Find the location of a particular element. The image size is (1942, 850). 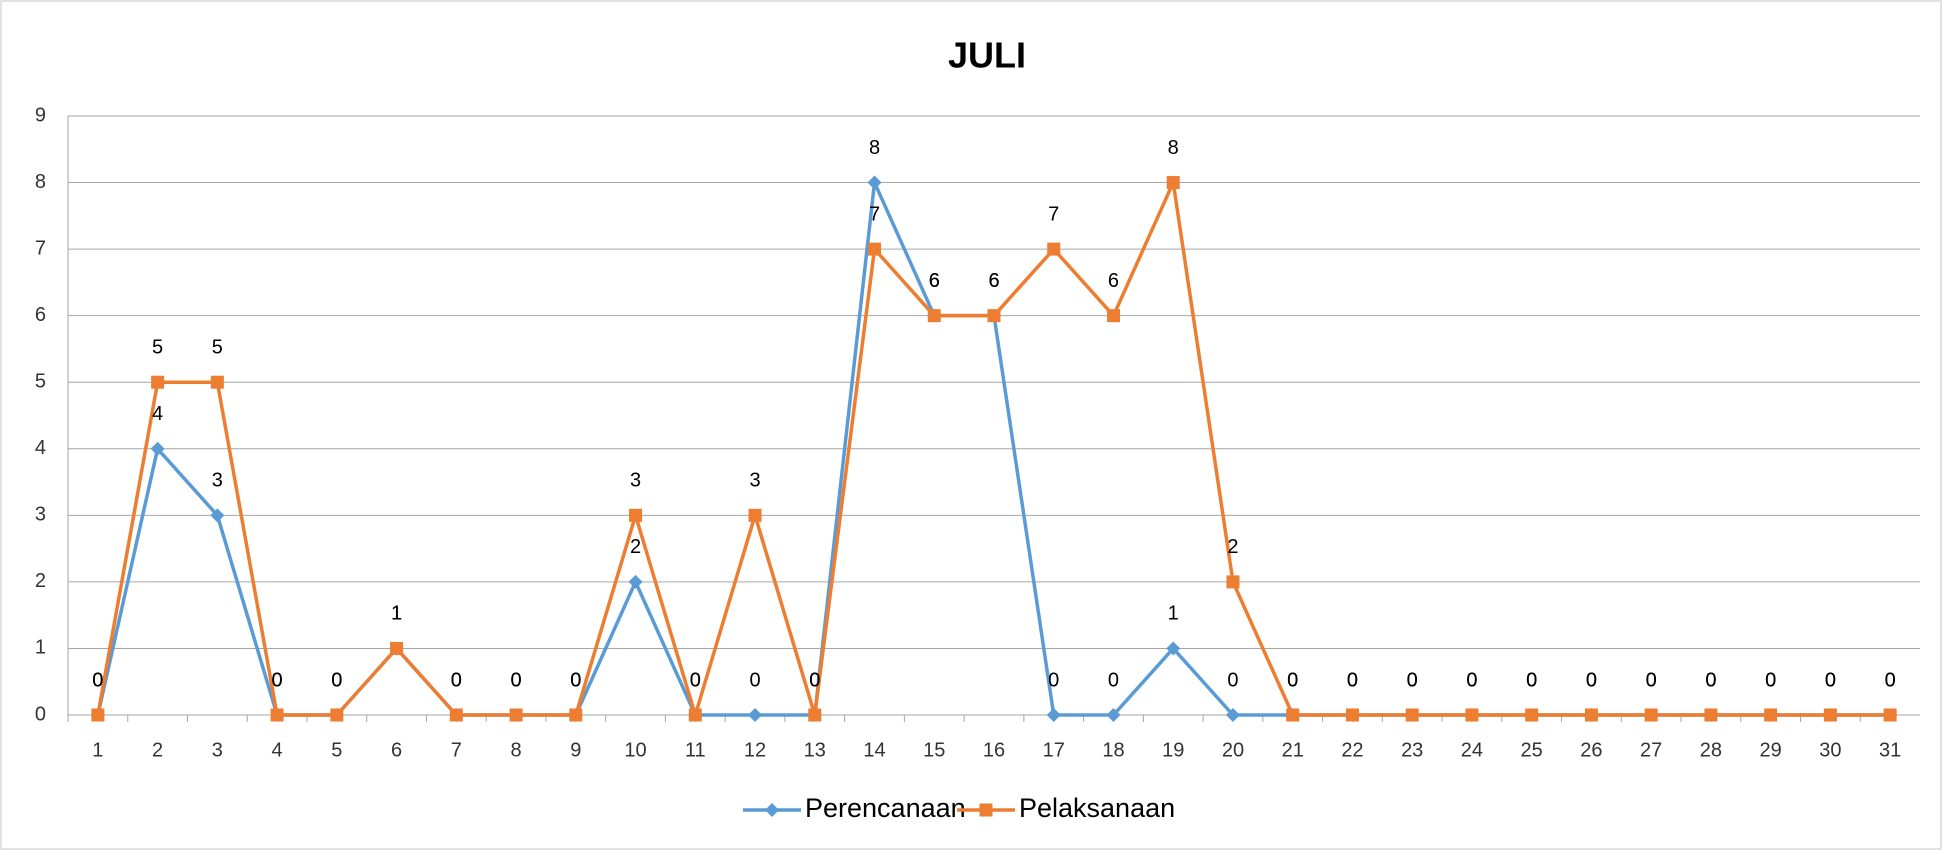

x-tick-label: 11 is located at coordinates (695, 750).